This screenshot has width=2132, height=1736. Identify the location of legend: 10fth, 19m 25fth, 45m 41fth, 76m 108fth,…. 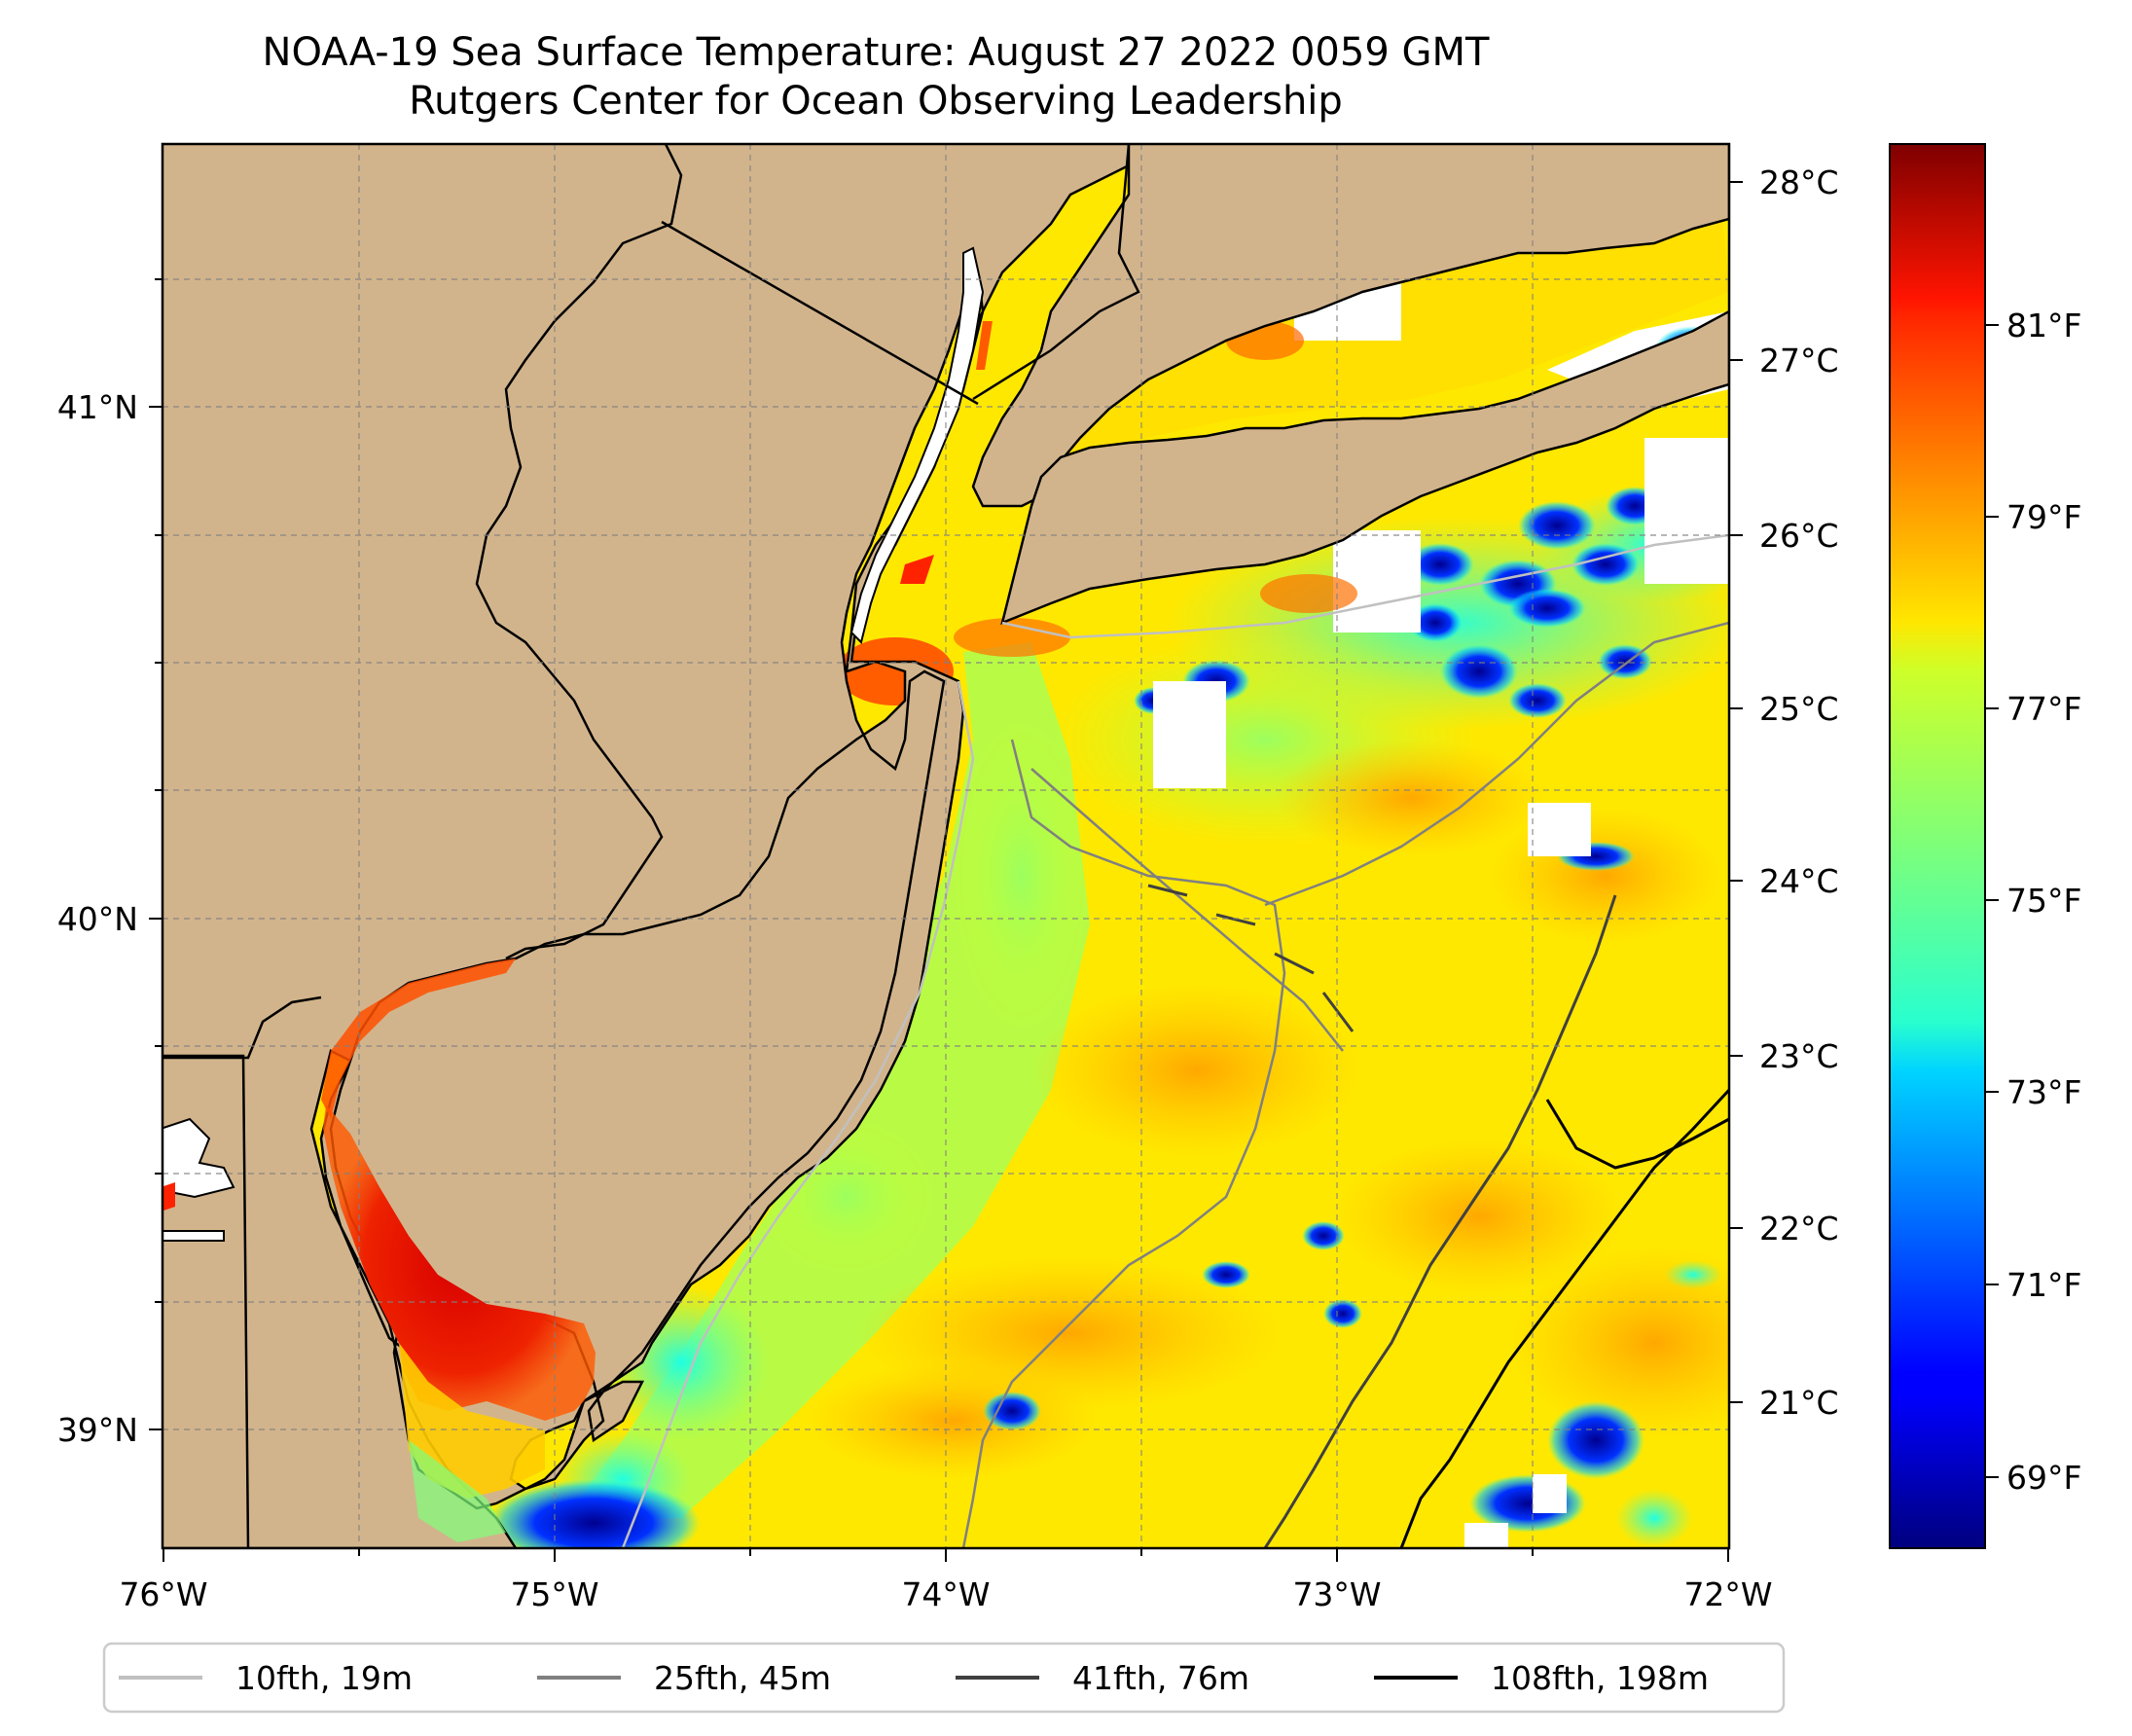
(944, 1678).